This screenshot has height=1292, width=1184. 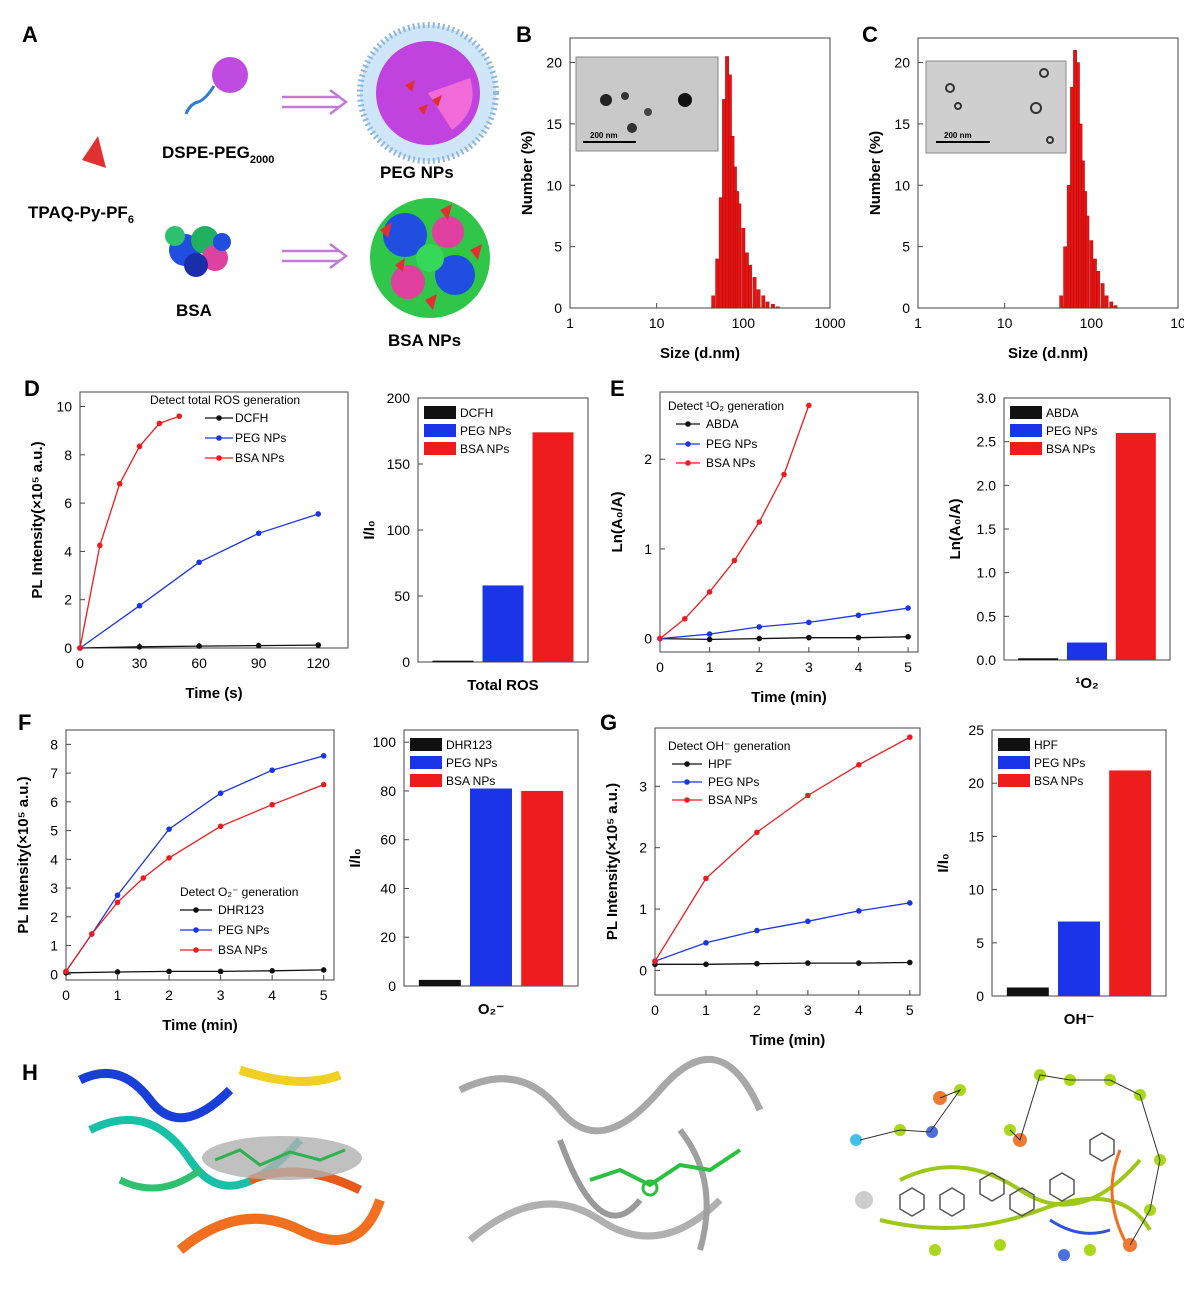 What do you see at coordinates (30, 1072) in the screenshot?
I see `panel-label-h: H` at bounding box center [30, 1072].